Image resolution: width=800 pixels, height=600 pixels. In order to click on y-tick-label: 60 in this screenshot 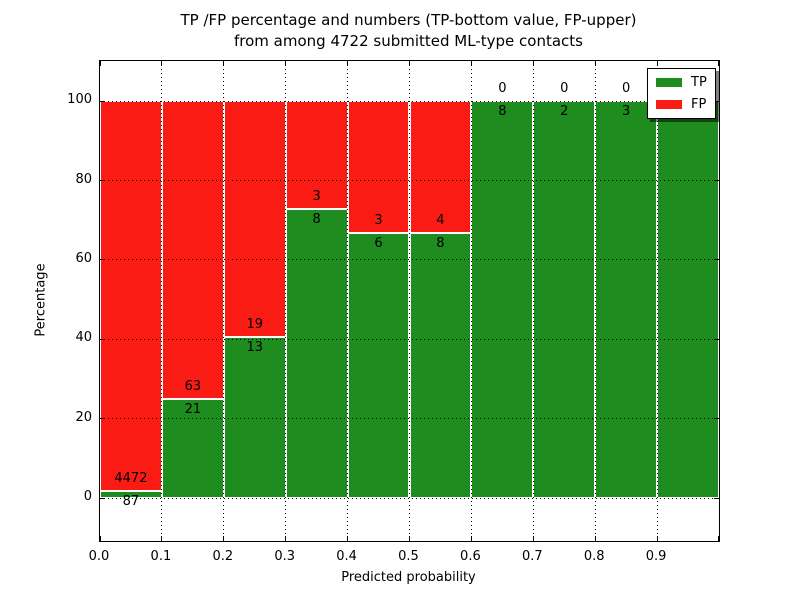, I will do `click(83, 258)`.